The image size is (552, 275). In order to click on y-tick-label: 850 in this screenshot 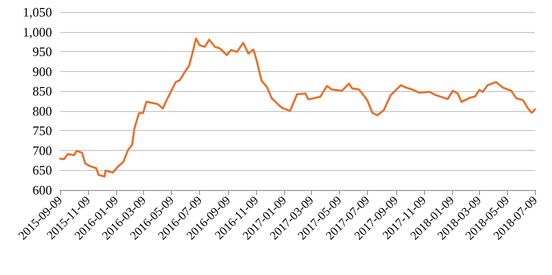, I will do `click(42, 91)`.